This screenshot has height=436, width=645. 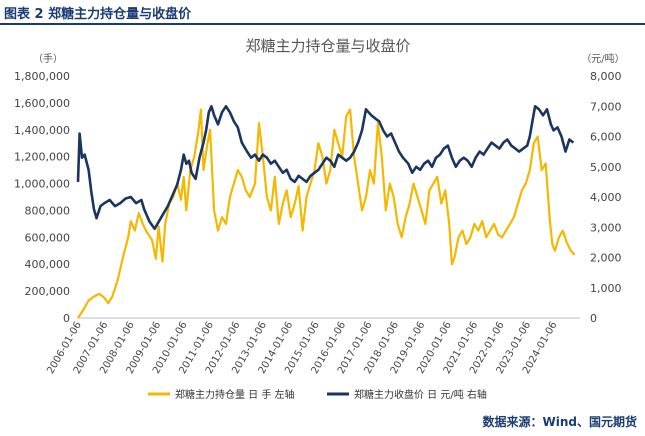 What do you see at coordinates (327, 46) in the screenshot?
I see `chart-title: 郑糖主力持仓量与收盘价` at bounding box center [327, 46].